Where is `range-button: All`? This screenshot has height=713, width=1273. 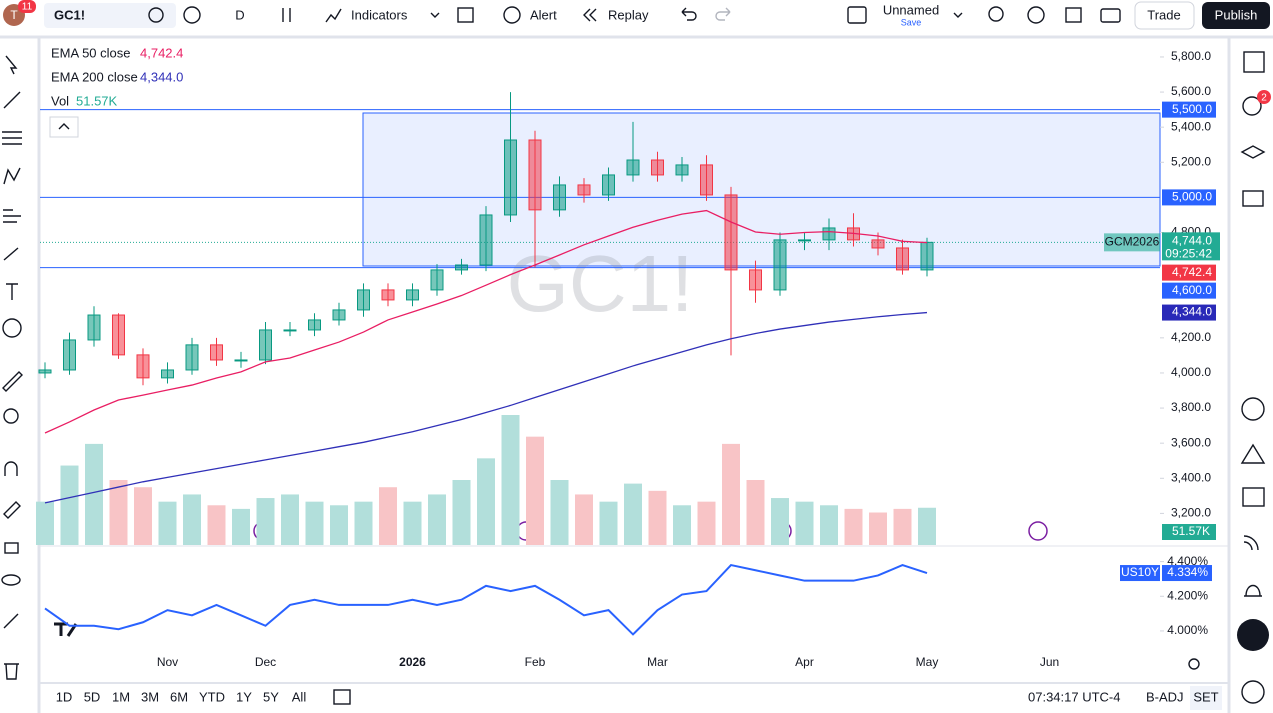
range-button: All is located at coordinates (299, 696).